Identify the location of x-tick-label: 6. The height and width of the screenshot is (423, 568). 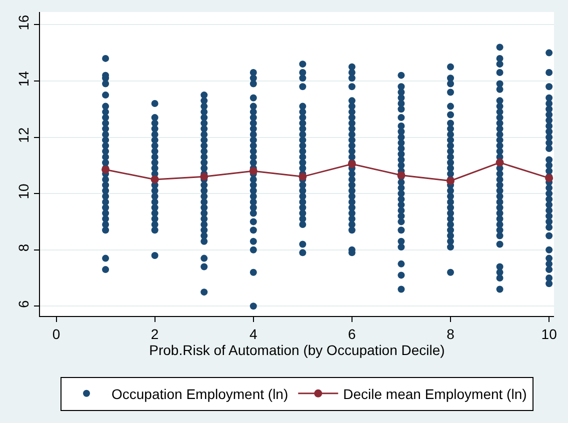
(352, 334).